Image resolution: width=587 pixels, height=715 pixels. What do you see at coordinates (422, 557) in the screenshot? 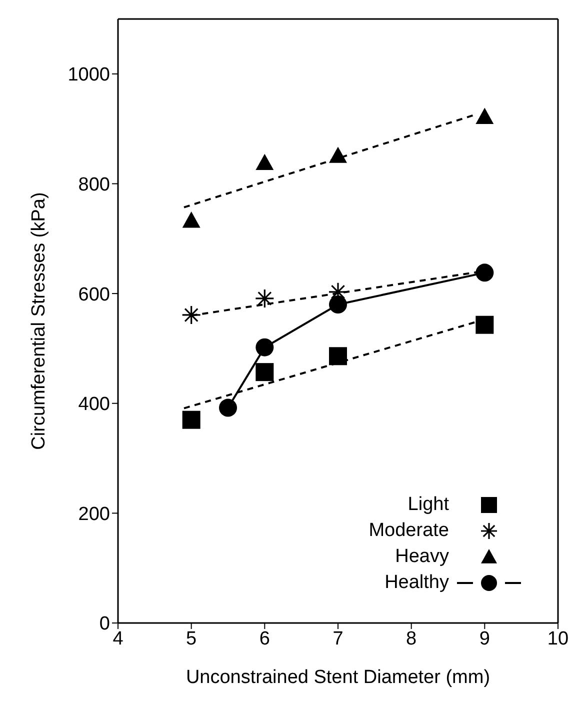
I see `legend-label: Heavy` at bounding box center [422, 557].